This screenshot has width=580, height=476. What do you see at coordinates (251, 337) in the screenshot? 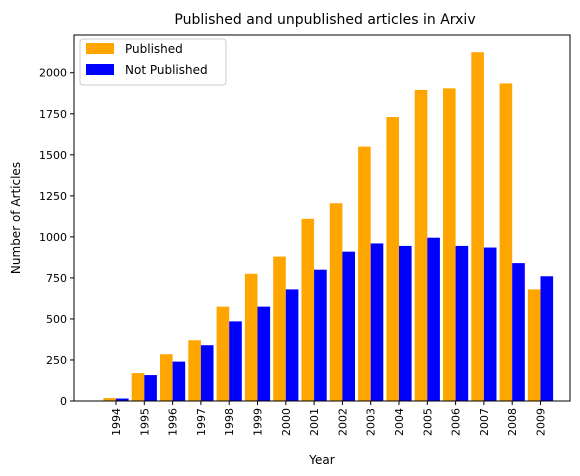
I see `bar-published-1999` at bounding box center [251, 337].